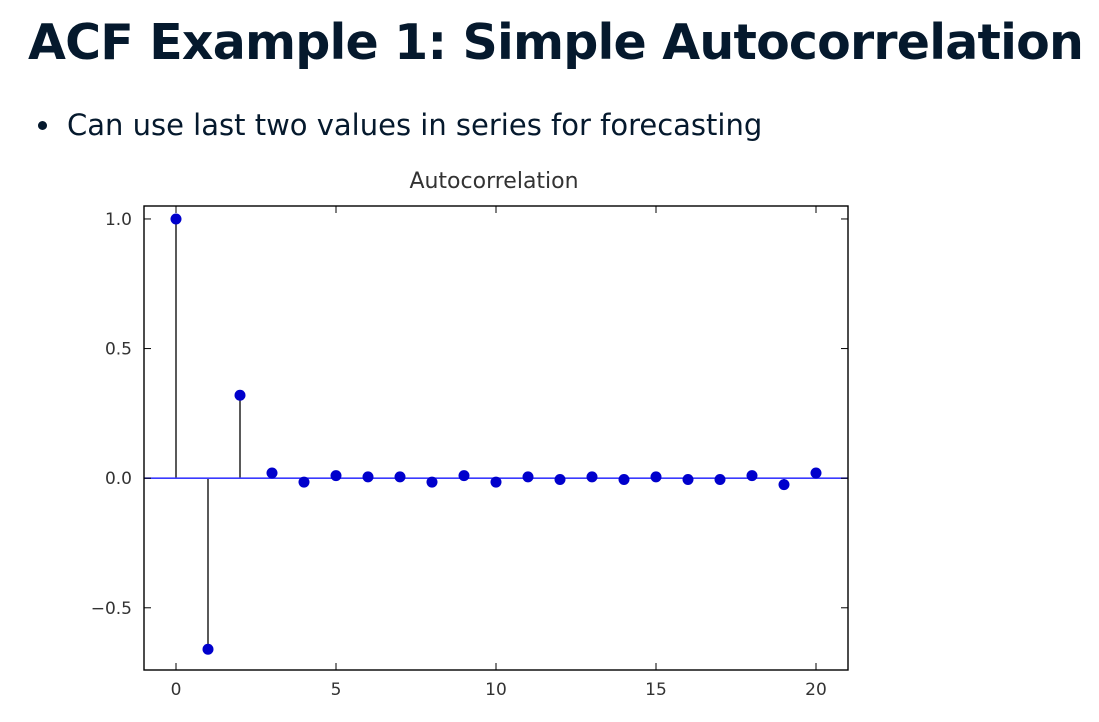 The image size is (1099, 722). What do you see at coordinates (118, 350) in the screenshot?
I see `y-tick-label: 0.5` at bounding box center [118, 350].